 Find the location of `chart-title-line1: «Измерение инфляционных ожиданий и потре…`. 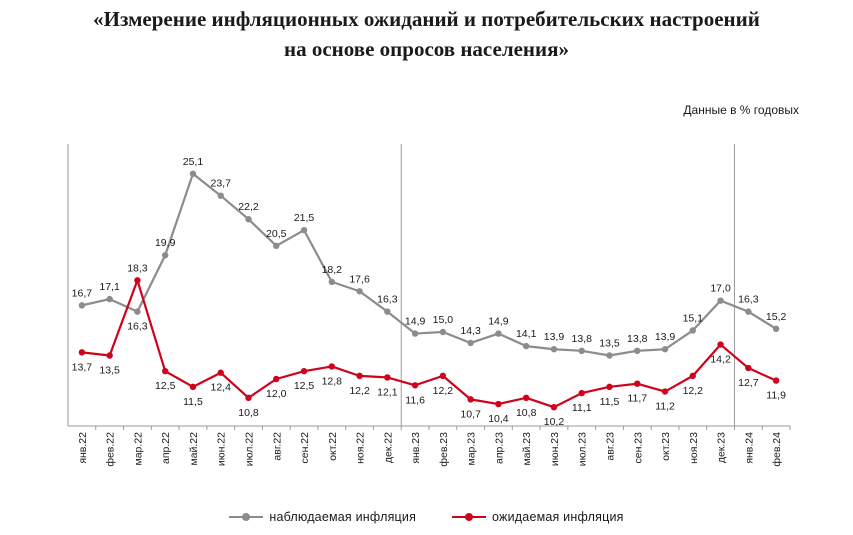

chart-title-line1: «Измерение инфляционных ожиданий и потре… is located at coordinates (426, 19).